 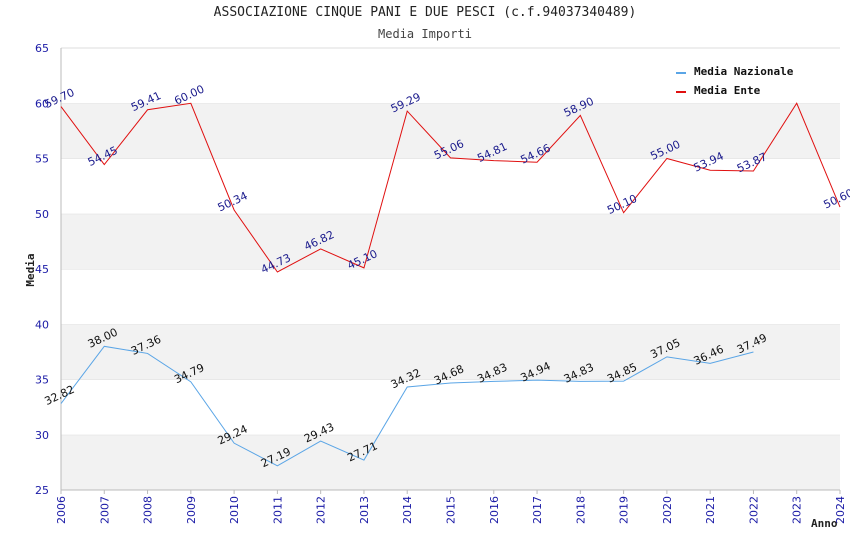 What do you see at coordinates (30, 269) in the screenshot?
I see `y-axis-label: Media` at bounding box center [30, 269].